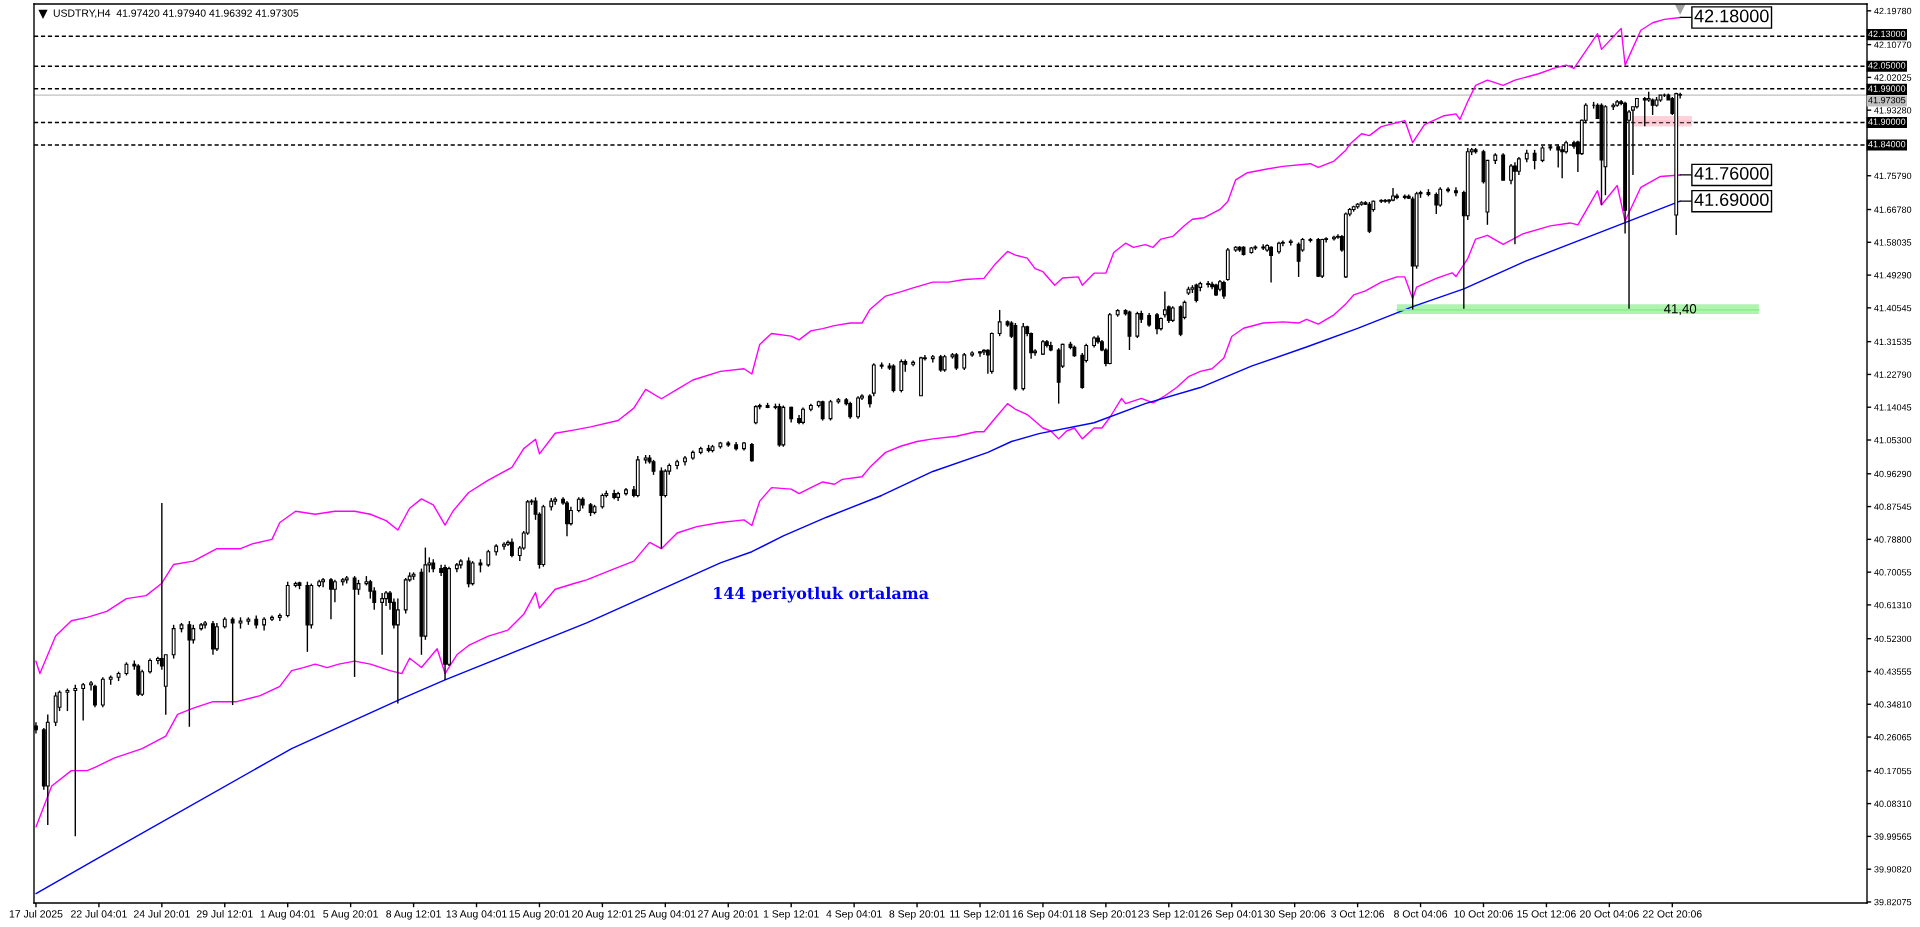 This screenshot has height=927, width=1920. What do you see at coordinates (1358, 914) in the screenshot?
I see `x-tick-label: 3 Oct 12:06` at bounding box center [1358, 914].